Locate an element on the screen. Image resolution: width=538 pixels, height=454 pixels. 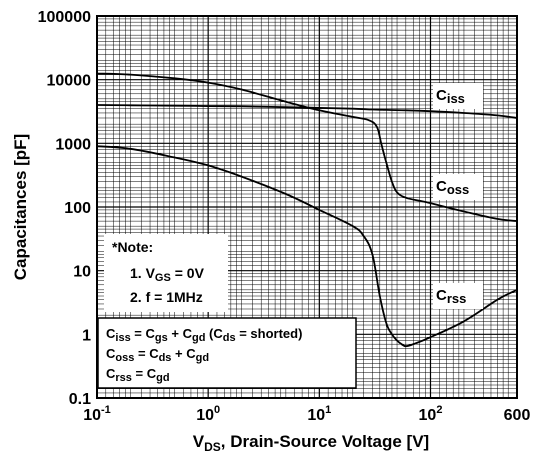
y-axis-label: Capacitances [pF] is located at coordinates (20, 207).